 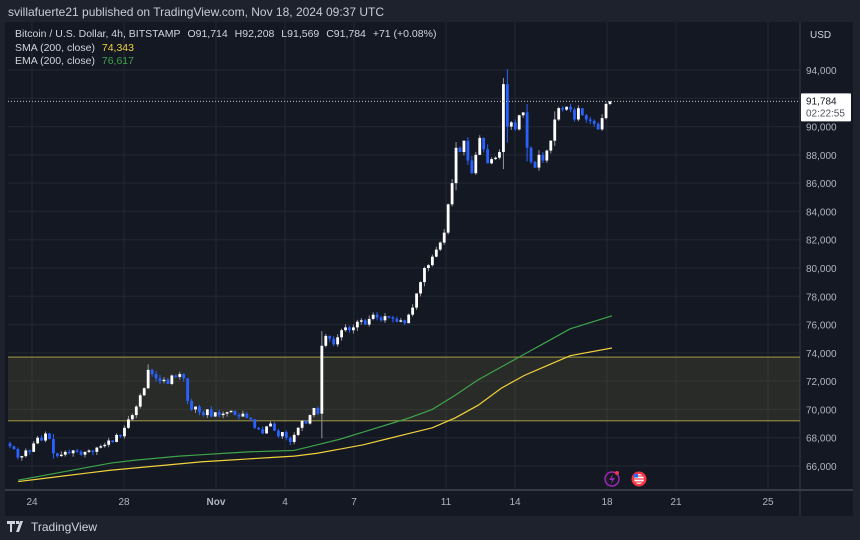 What do you see at coordinates (55, 61) in the screenshot?
I see `ema-label: EMA (200, close)` at bounding box center [55, 61].